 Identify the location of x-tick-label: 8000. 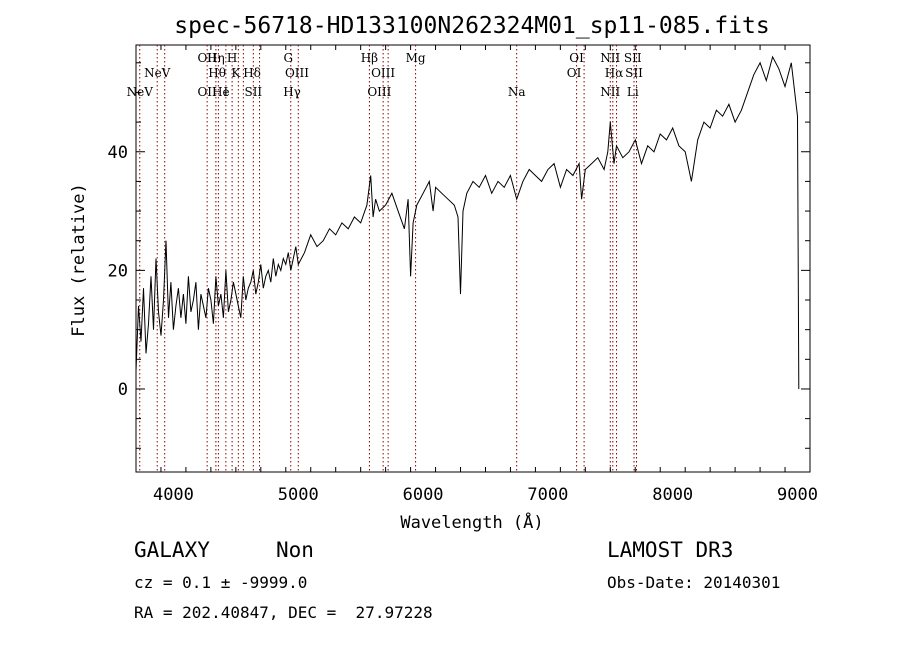
(672, 495).